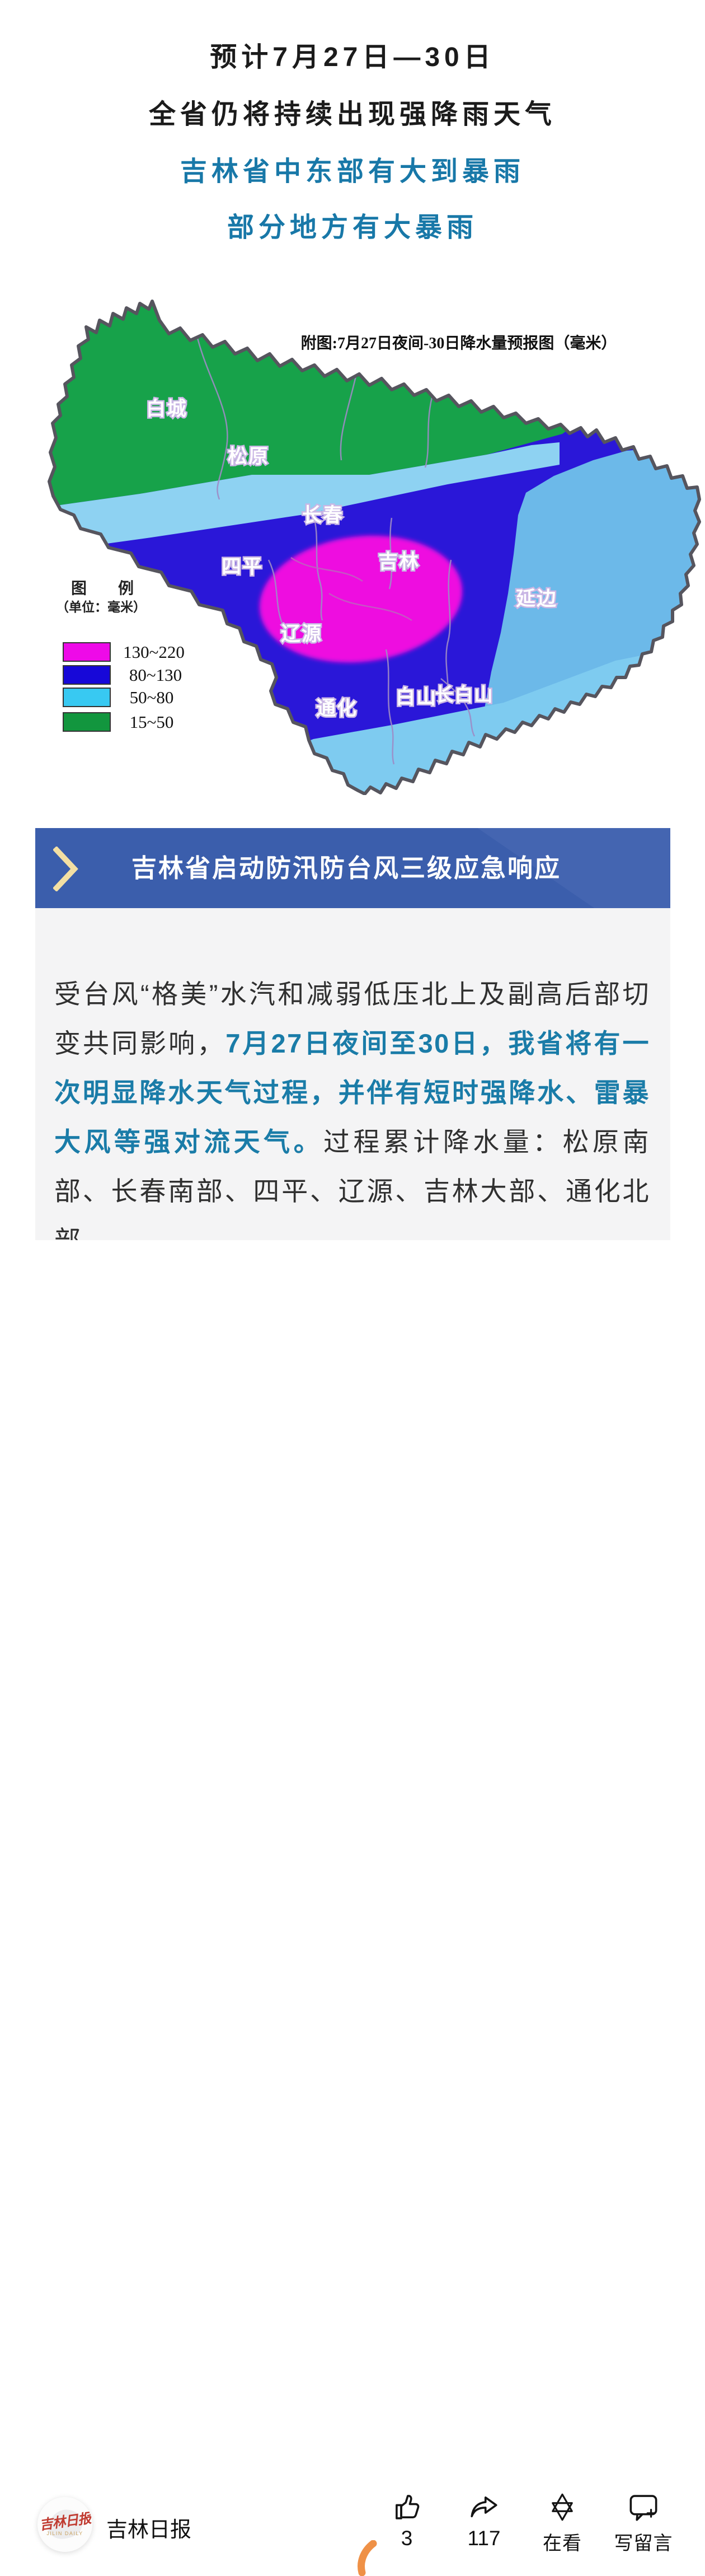 This screenshot has width=705, height=2576. What do you see at coordinates (152, 722) in the screenshot?
I see `legend-label-15-50: 15~50` at bounding box center [152, 722].